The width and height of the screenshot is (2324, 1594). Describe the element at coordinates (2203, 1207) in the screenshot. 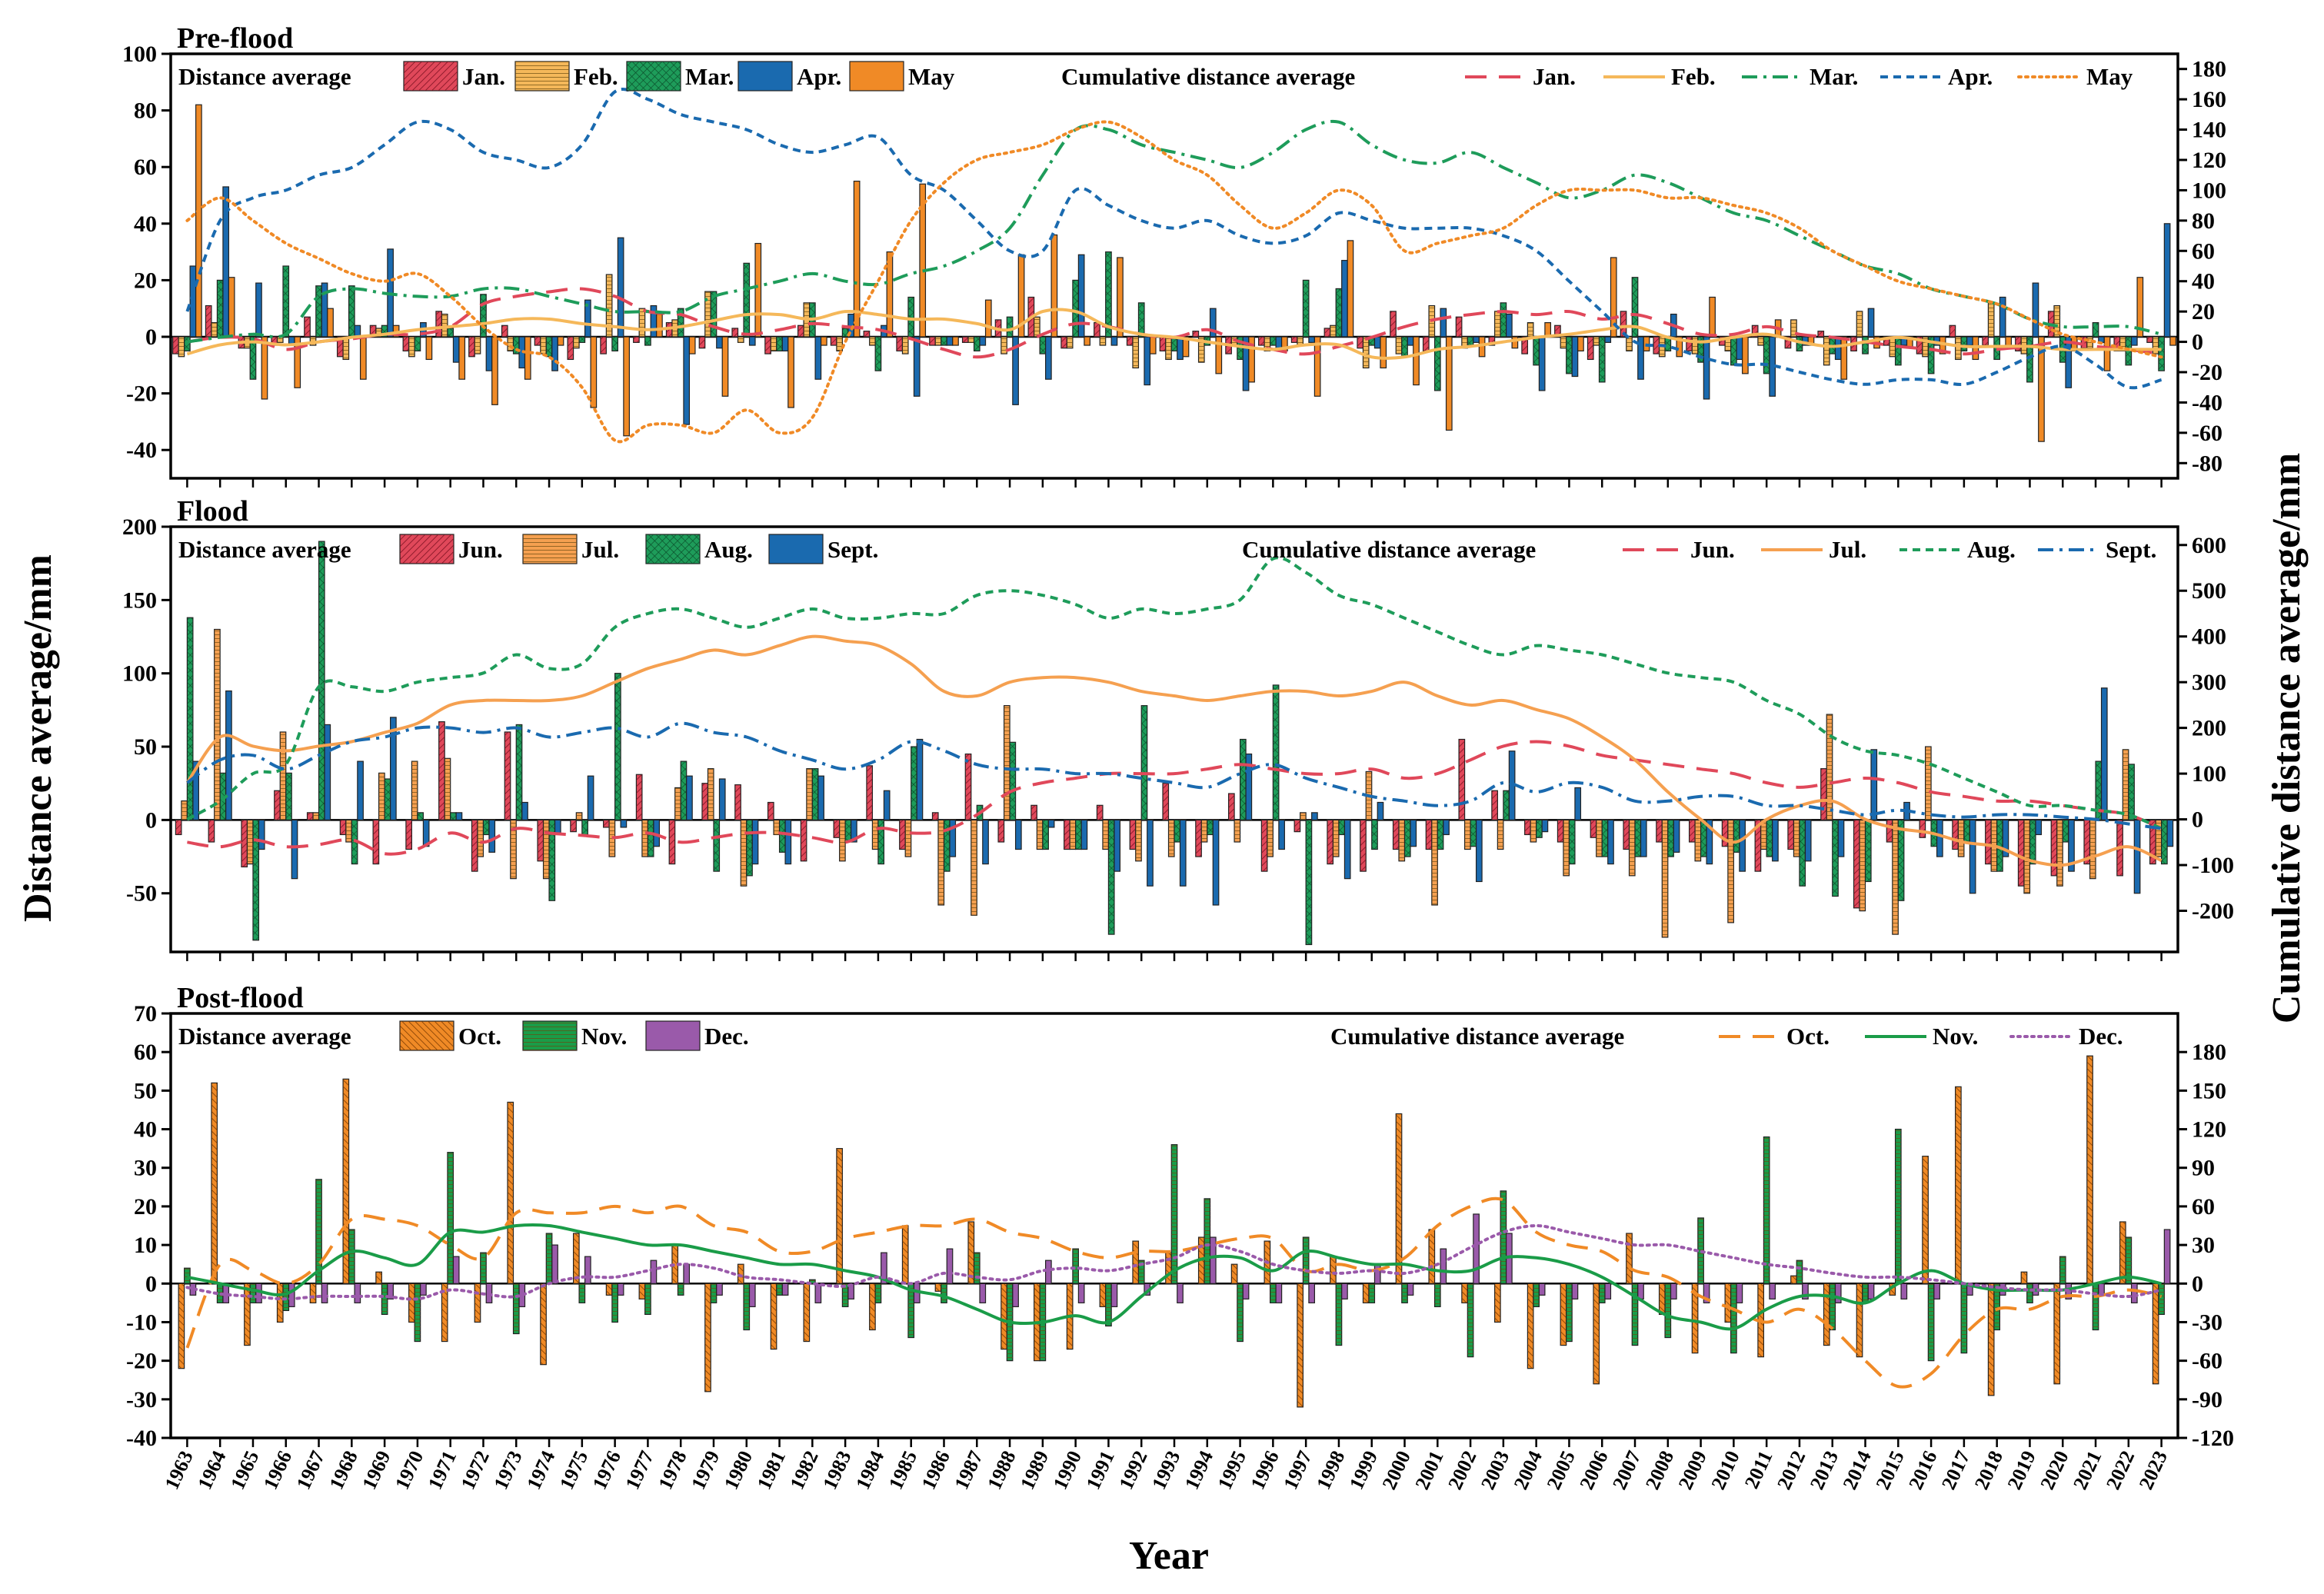

I see `y-tick-label-right: 60` at that location.